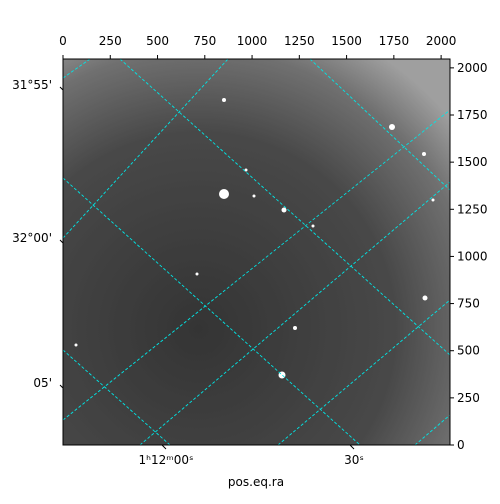  What do you see at coordinates (346, 41) in the screenshot?
I see `x-tick-label: 1500` at bounding box center [346, 41].